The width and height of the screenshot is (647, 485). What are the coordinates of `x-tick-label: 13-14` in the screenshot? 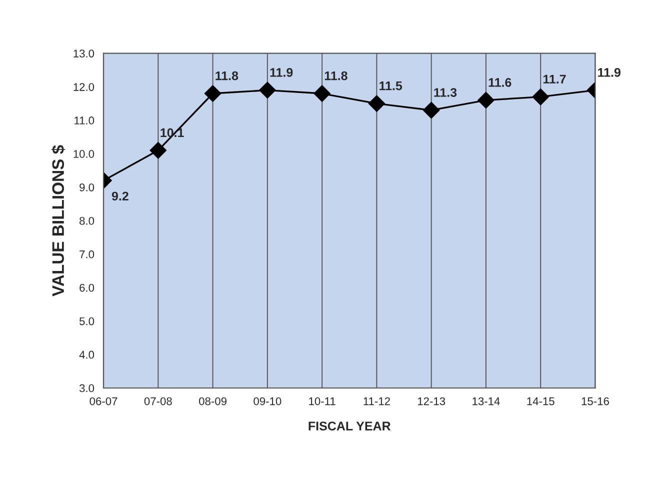 It's located at (486, 401).